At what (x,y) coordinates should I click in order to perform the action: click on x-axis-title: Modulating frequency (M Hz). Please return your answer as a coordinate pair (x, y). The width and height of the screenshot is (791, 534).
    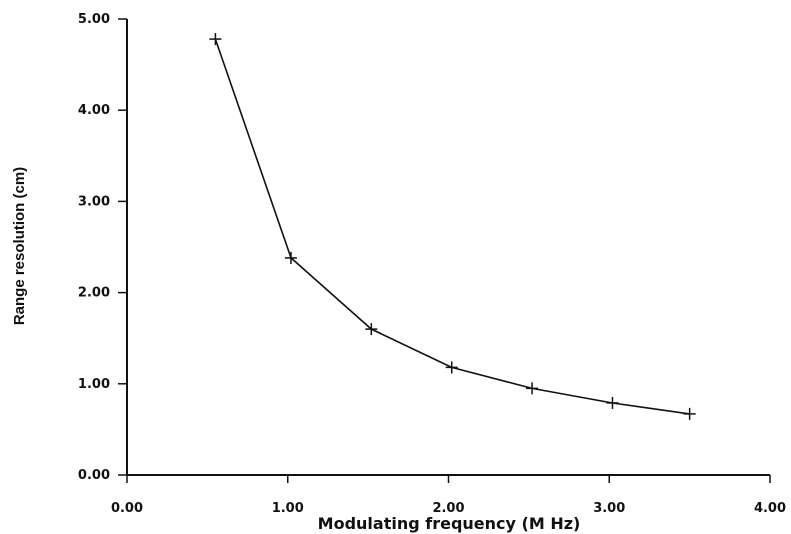
    Looking at the image, I should click on (449, 523).